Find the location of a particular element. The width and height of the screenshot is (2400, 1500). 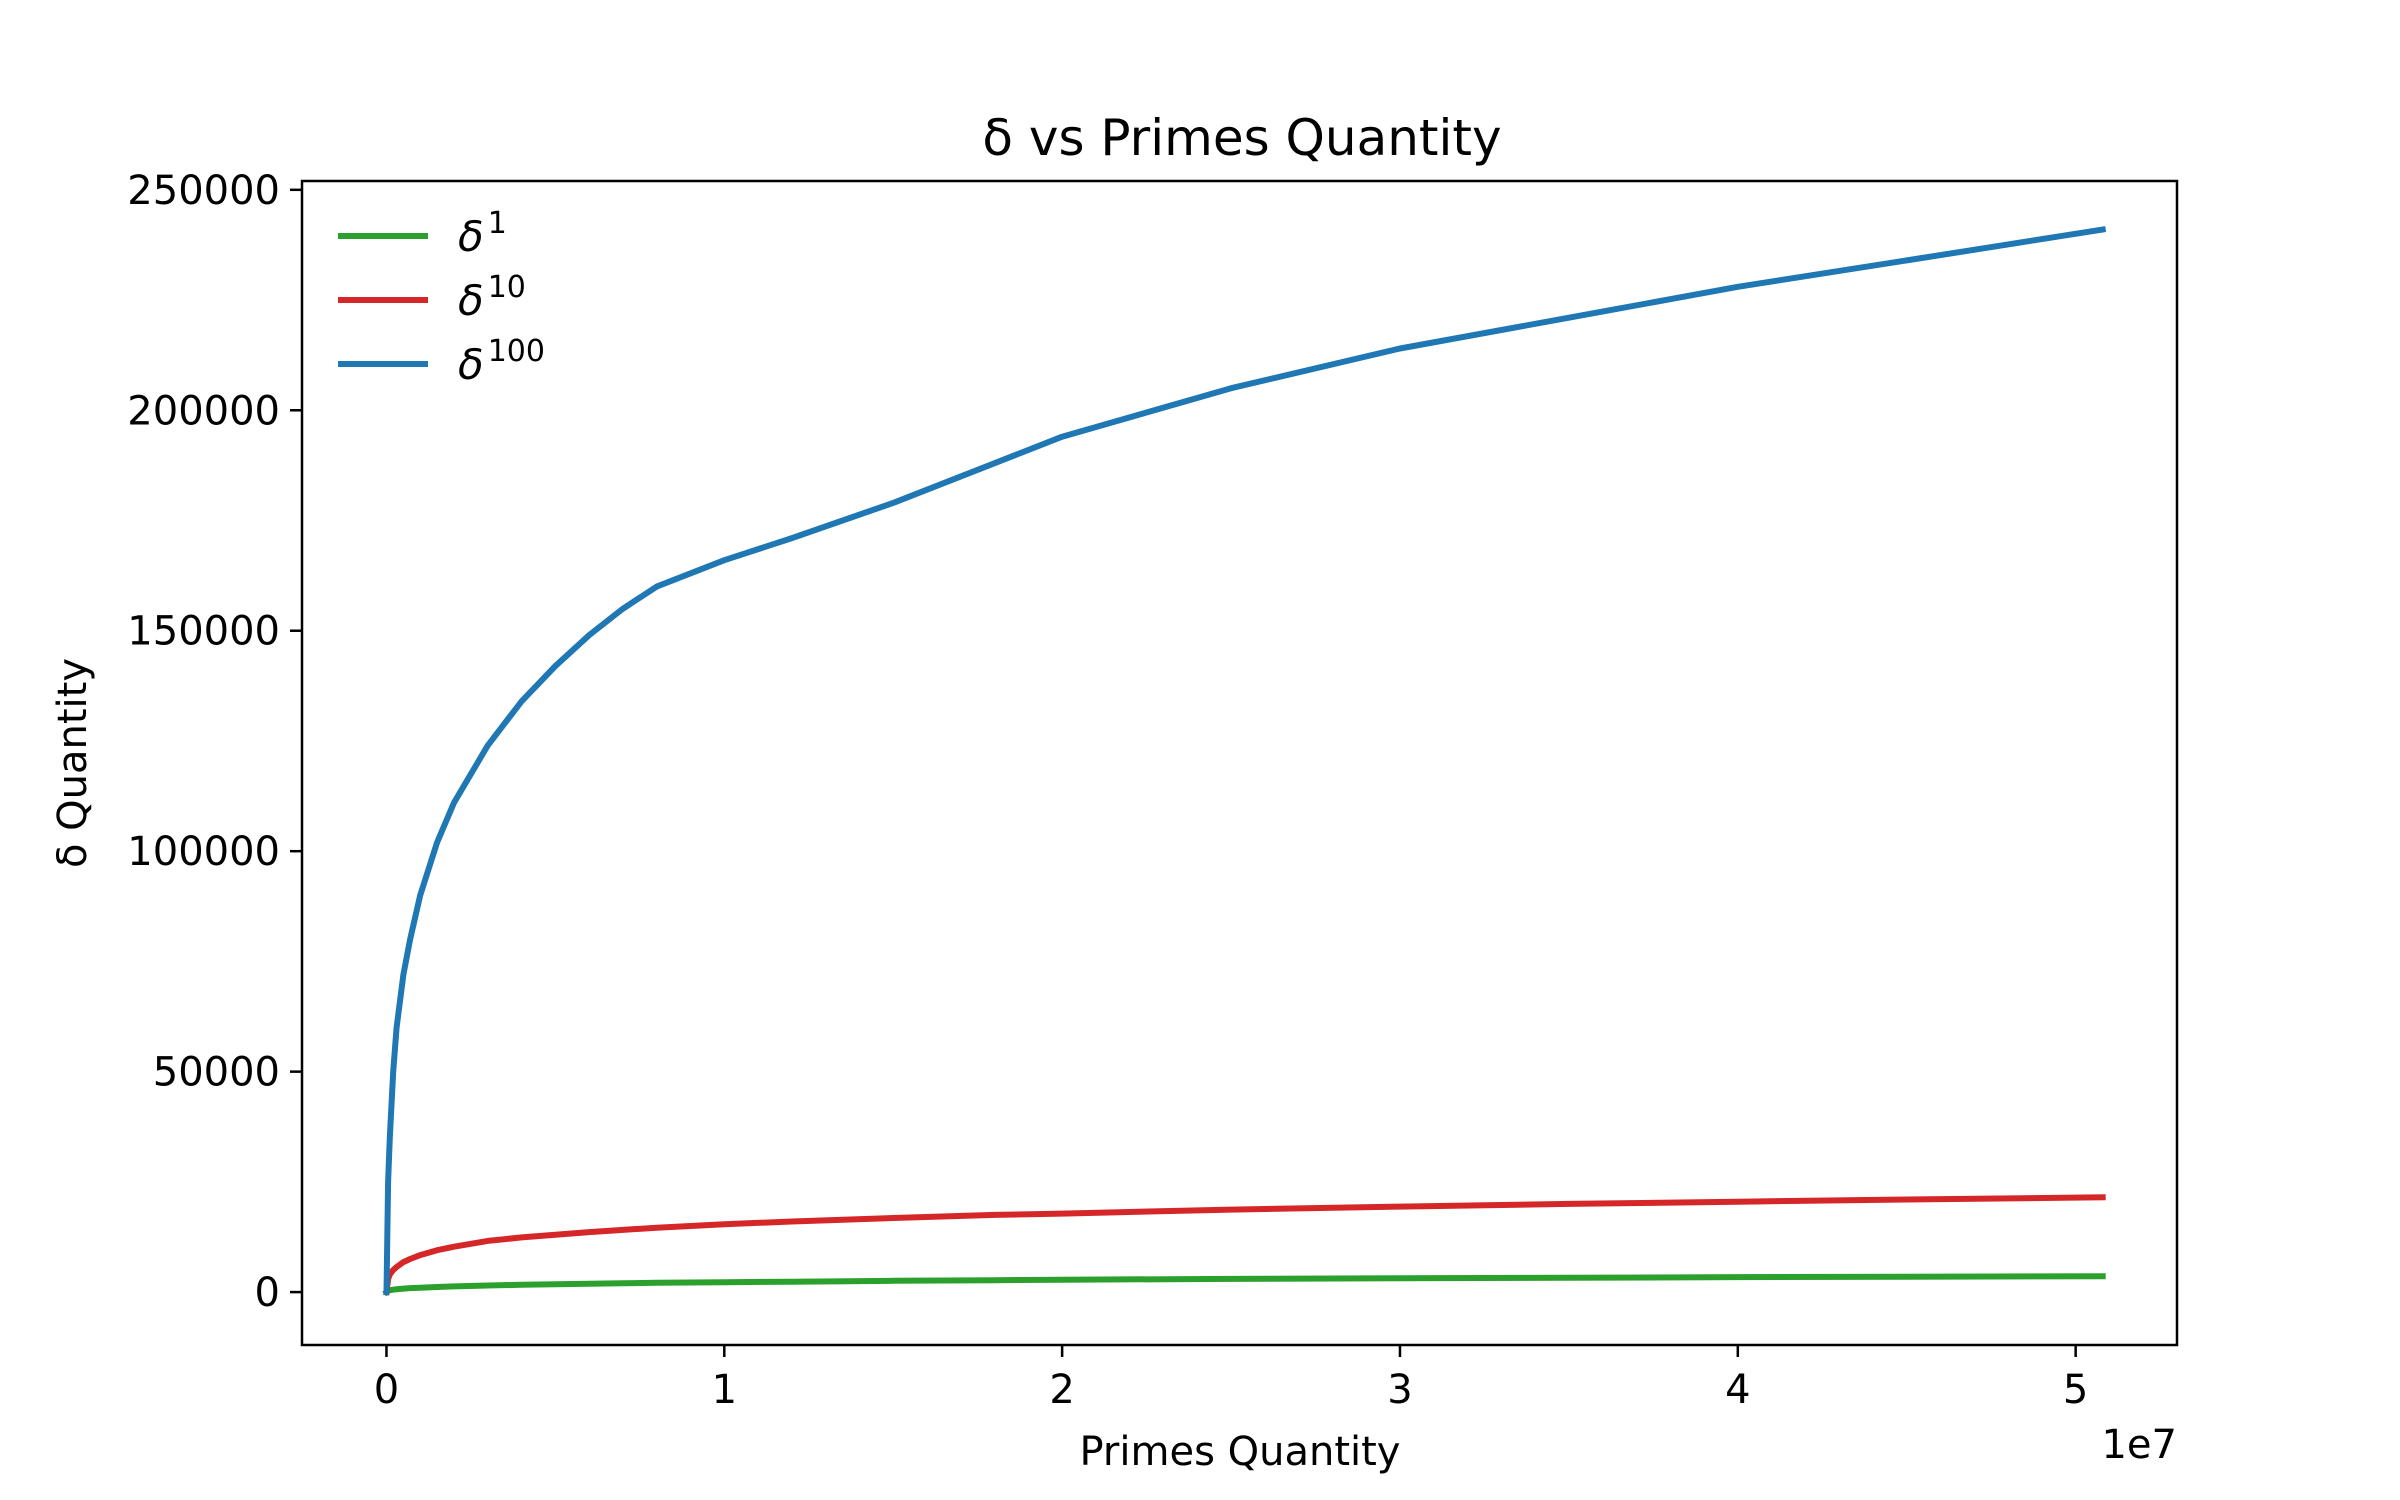

y-tick-label: 150000 is located at coordinates (203, 632).